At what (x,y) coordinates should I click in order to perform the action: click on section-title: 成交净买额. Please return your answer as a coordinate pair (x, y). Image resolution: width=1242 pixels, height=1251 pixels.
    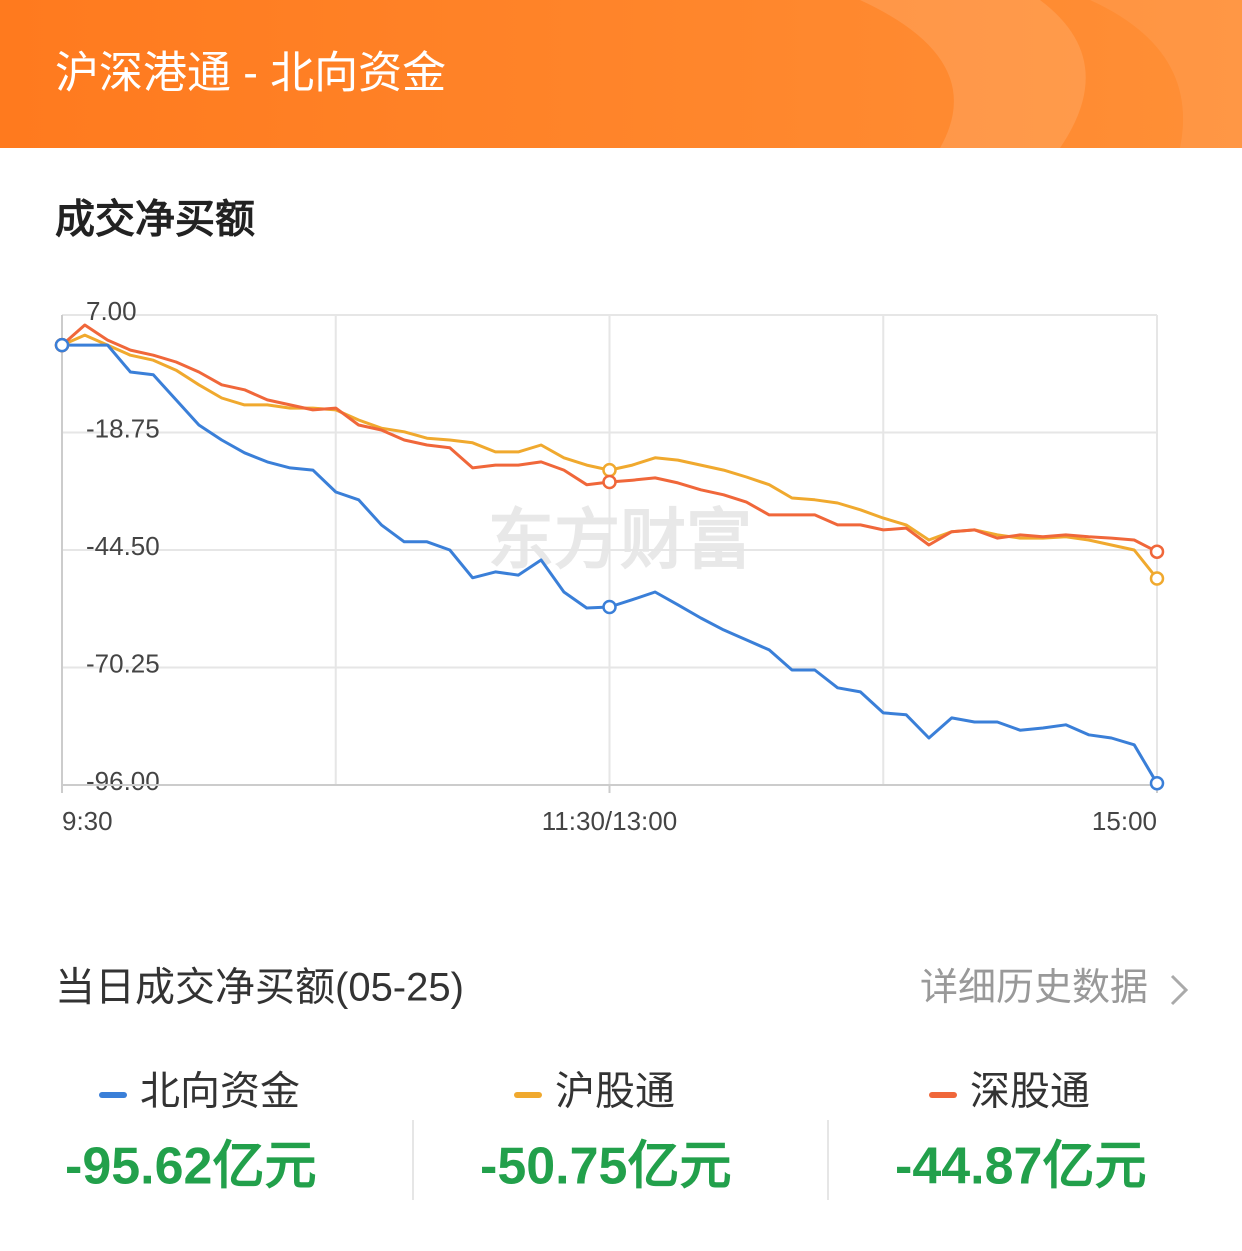
    Looking at the image, I should click on (155, 220).